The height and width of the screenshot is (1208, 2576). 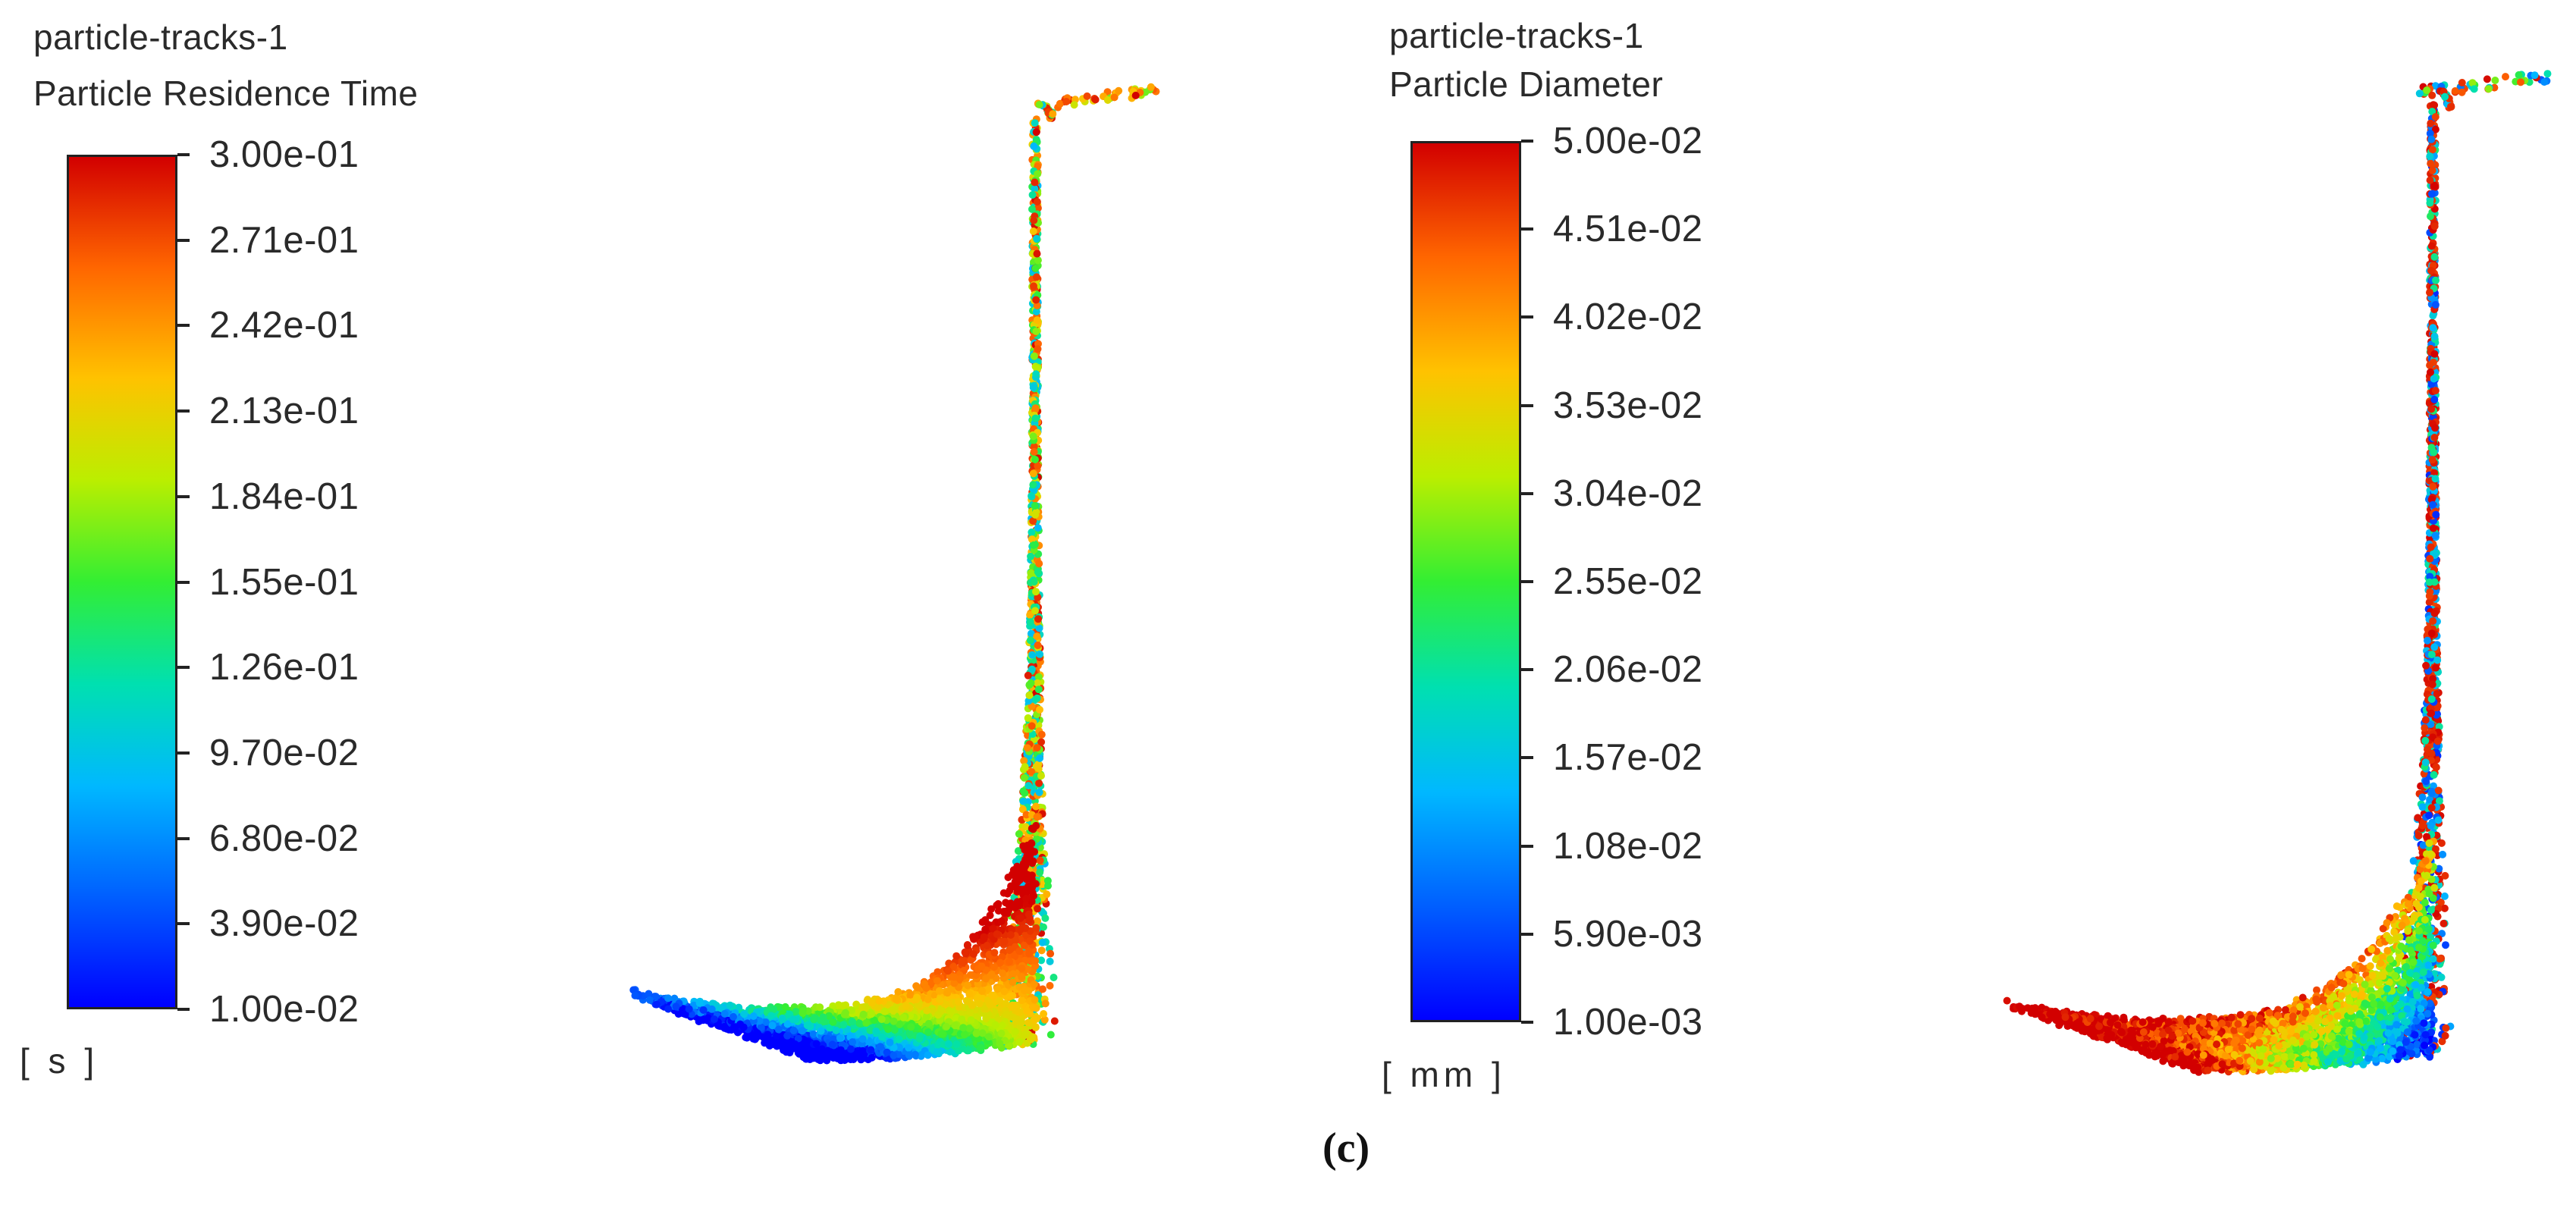 I want to click on tick-label: 2.71e-01, so click(x=284, y=240).